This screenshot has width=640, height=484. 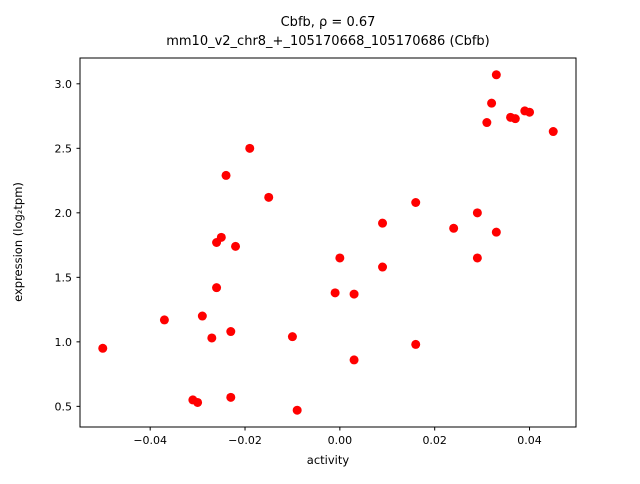 What do you see at coordinates (434, 440) in the screenshot?
I see `x-tick-label: 0.02` at bounding box center [434, 440].